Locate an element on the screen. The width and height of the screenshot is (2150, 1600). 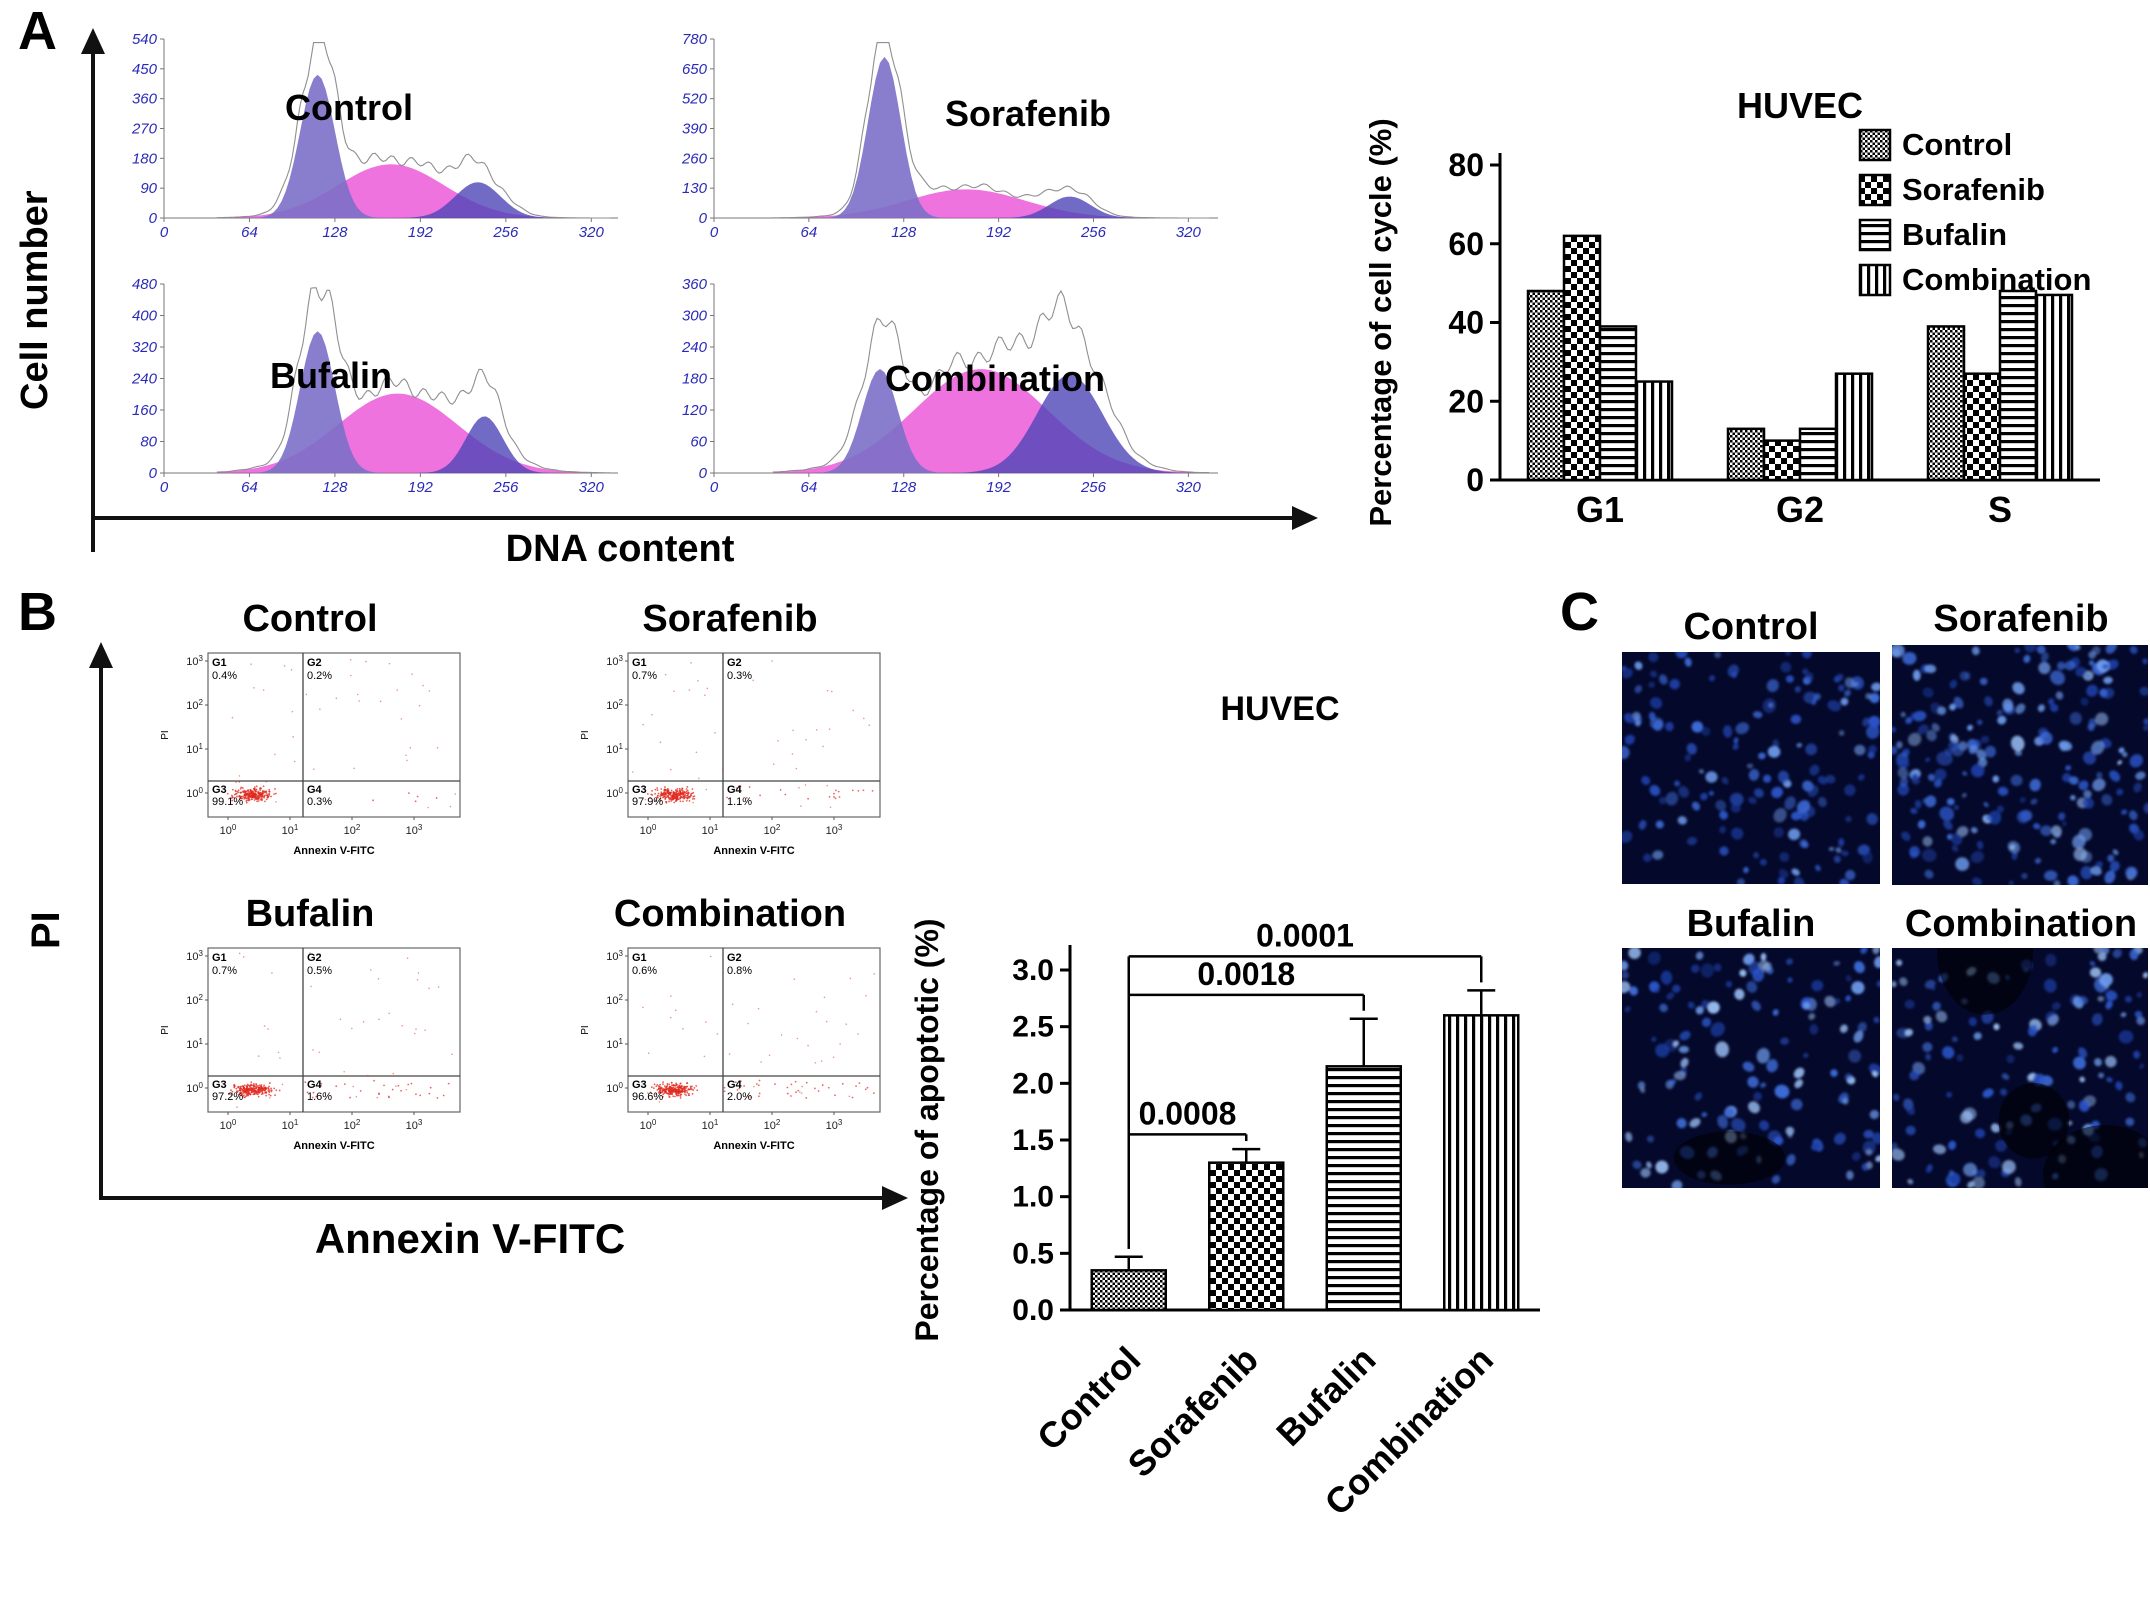
svg-text: 0.4% is located at coordinates (224, 676).